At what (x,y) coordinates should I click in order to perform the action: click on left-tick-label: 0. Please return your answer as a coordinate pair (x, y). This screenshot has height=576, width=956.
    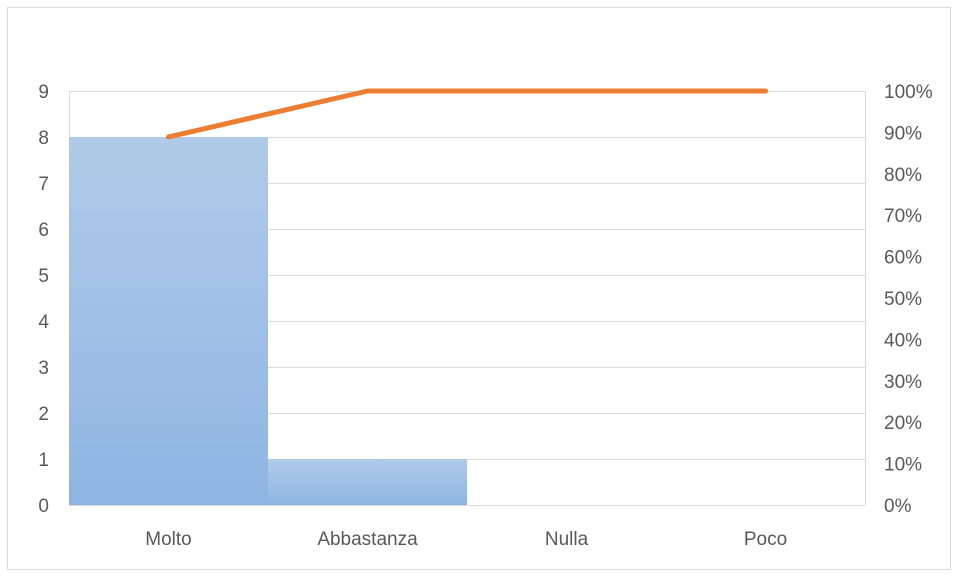
    Looking at the image, I should click on (43, 506).